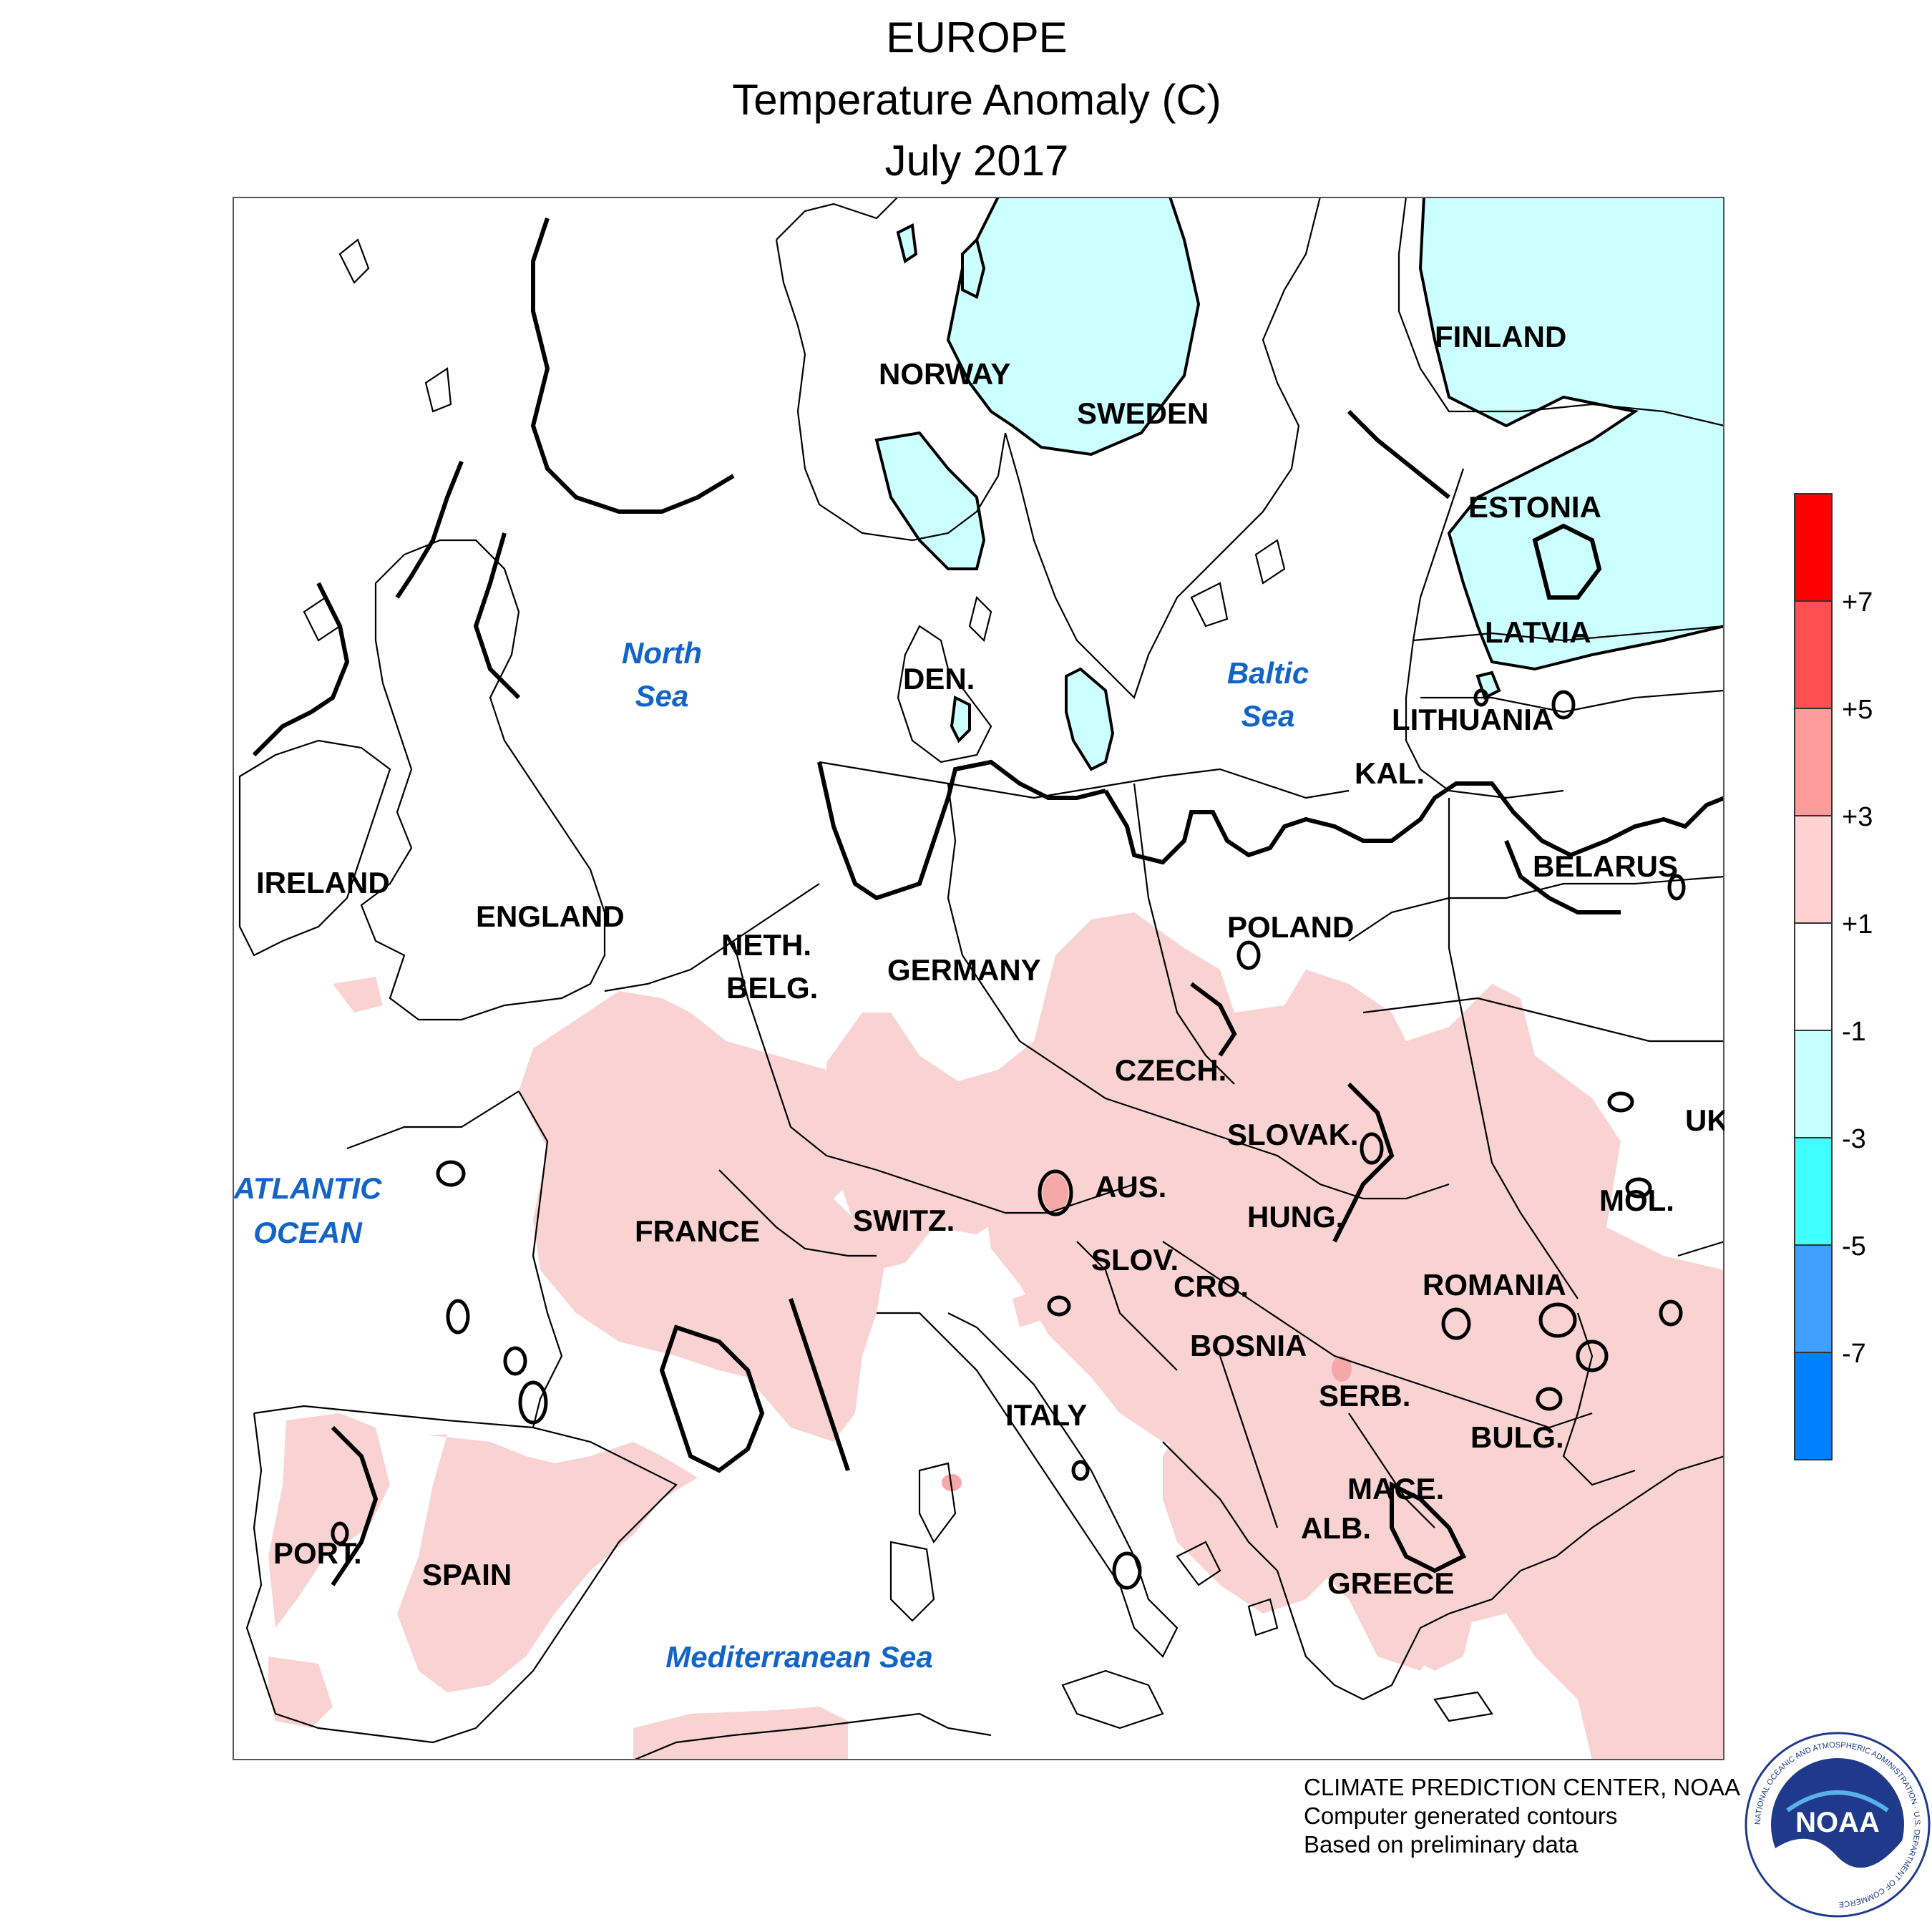 The height and width of the screenshot is (1932, 1932). I want to click on label-switzerland: SWITZ., so click(904, 1220).